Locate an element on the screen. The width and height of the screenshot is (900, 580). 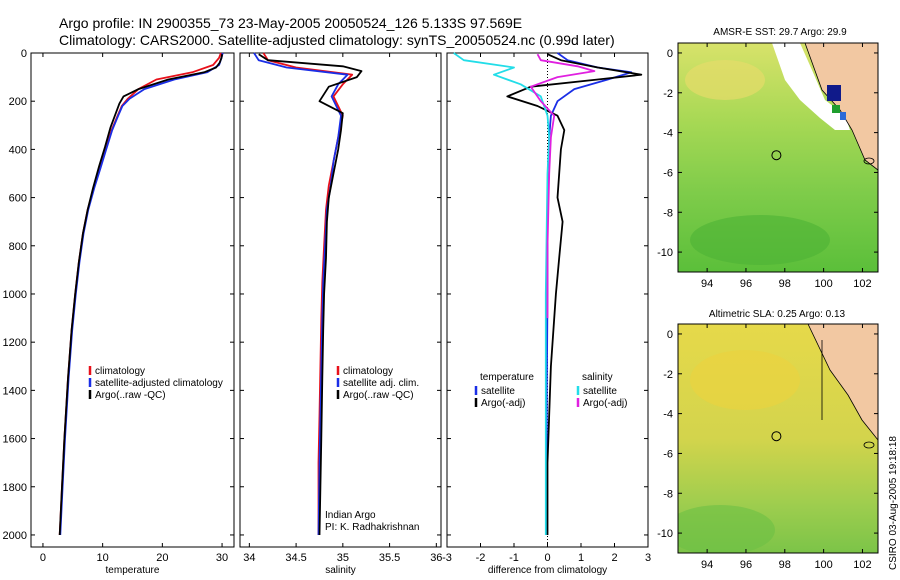
sst-land is located at coordinates (841, 106).